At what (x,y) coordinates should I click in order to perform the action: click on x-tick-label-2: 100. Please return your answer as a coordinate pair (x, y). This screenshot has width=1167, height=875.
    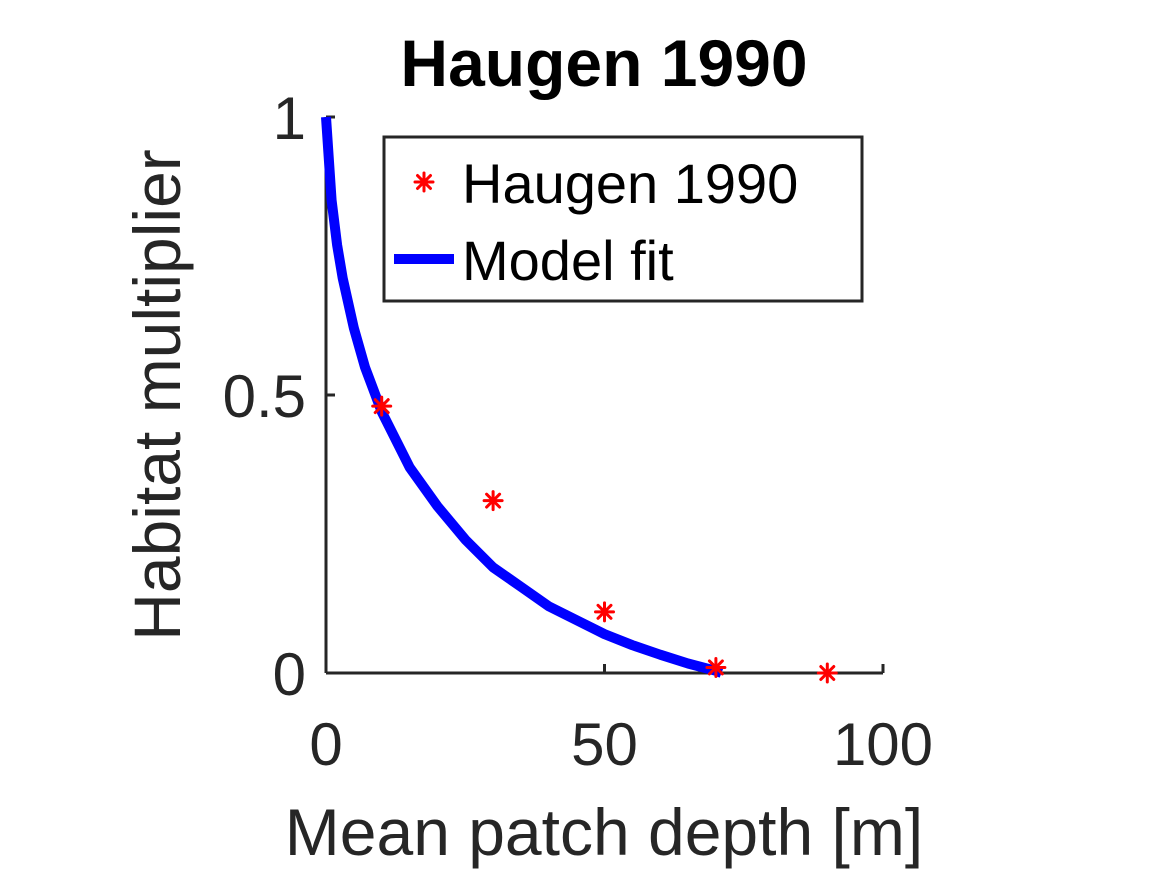
    Looking at the image, I should click on (883, 744).